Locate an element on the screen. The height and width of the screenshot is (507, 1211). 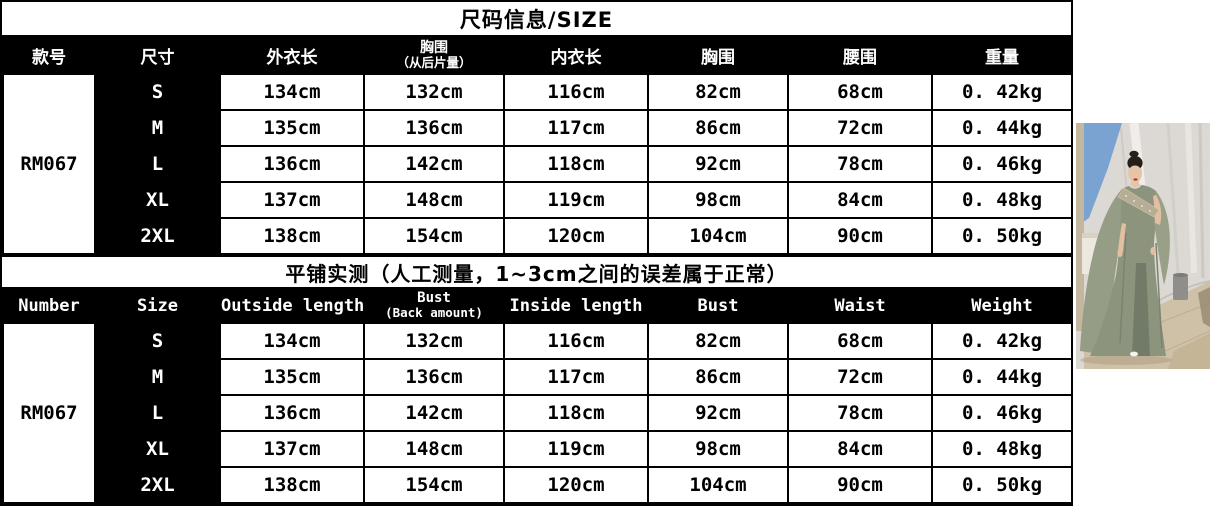
measurement-cell: 137cm is located at coordinates (292, 200).